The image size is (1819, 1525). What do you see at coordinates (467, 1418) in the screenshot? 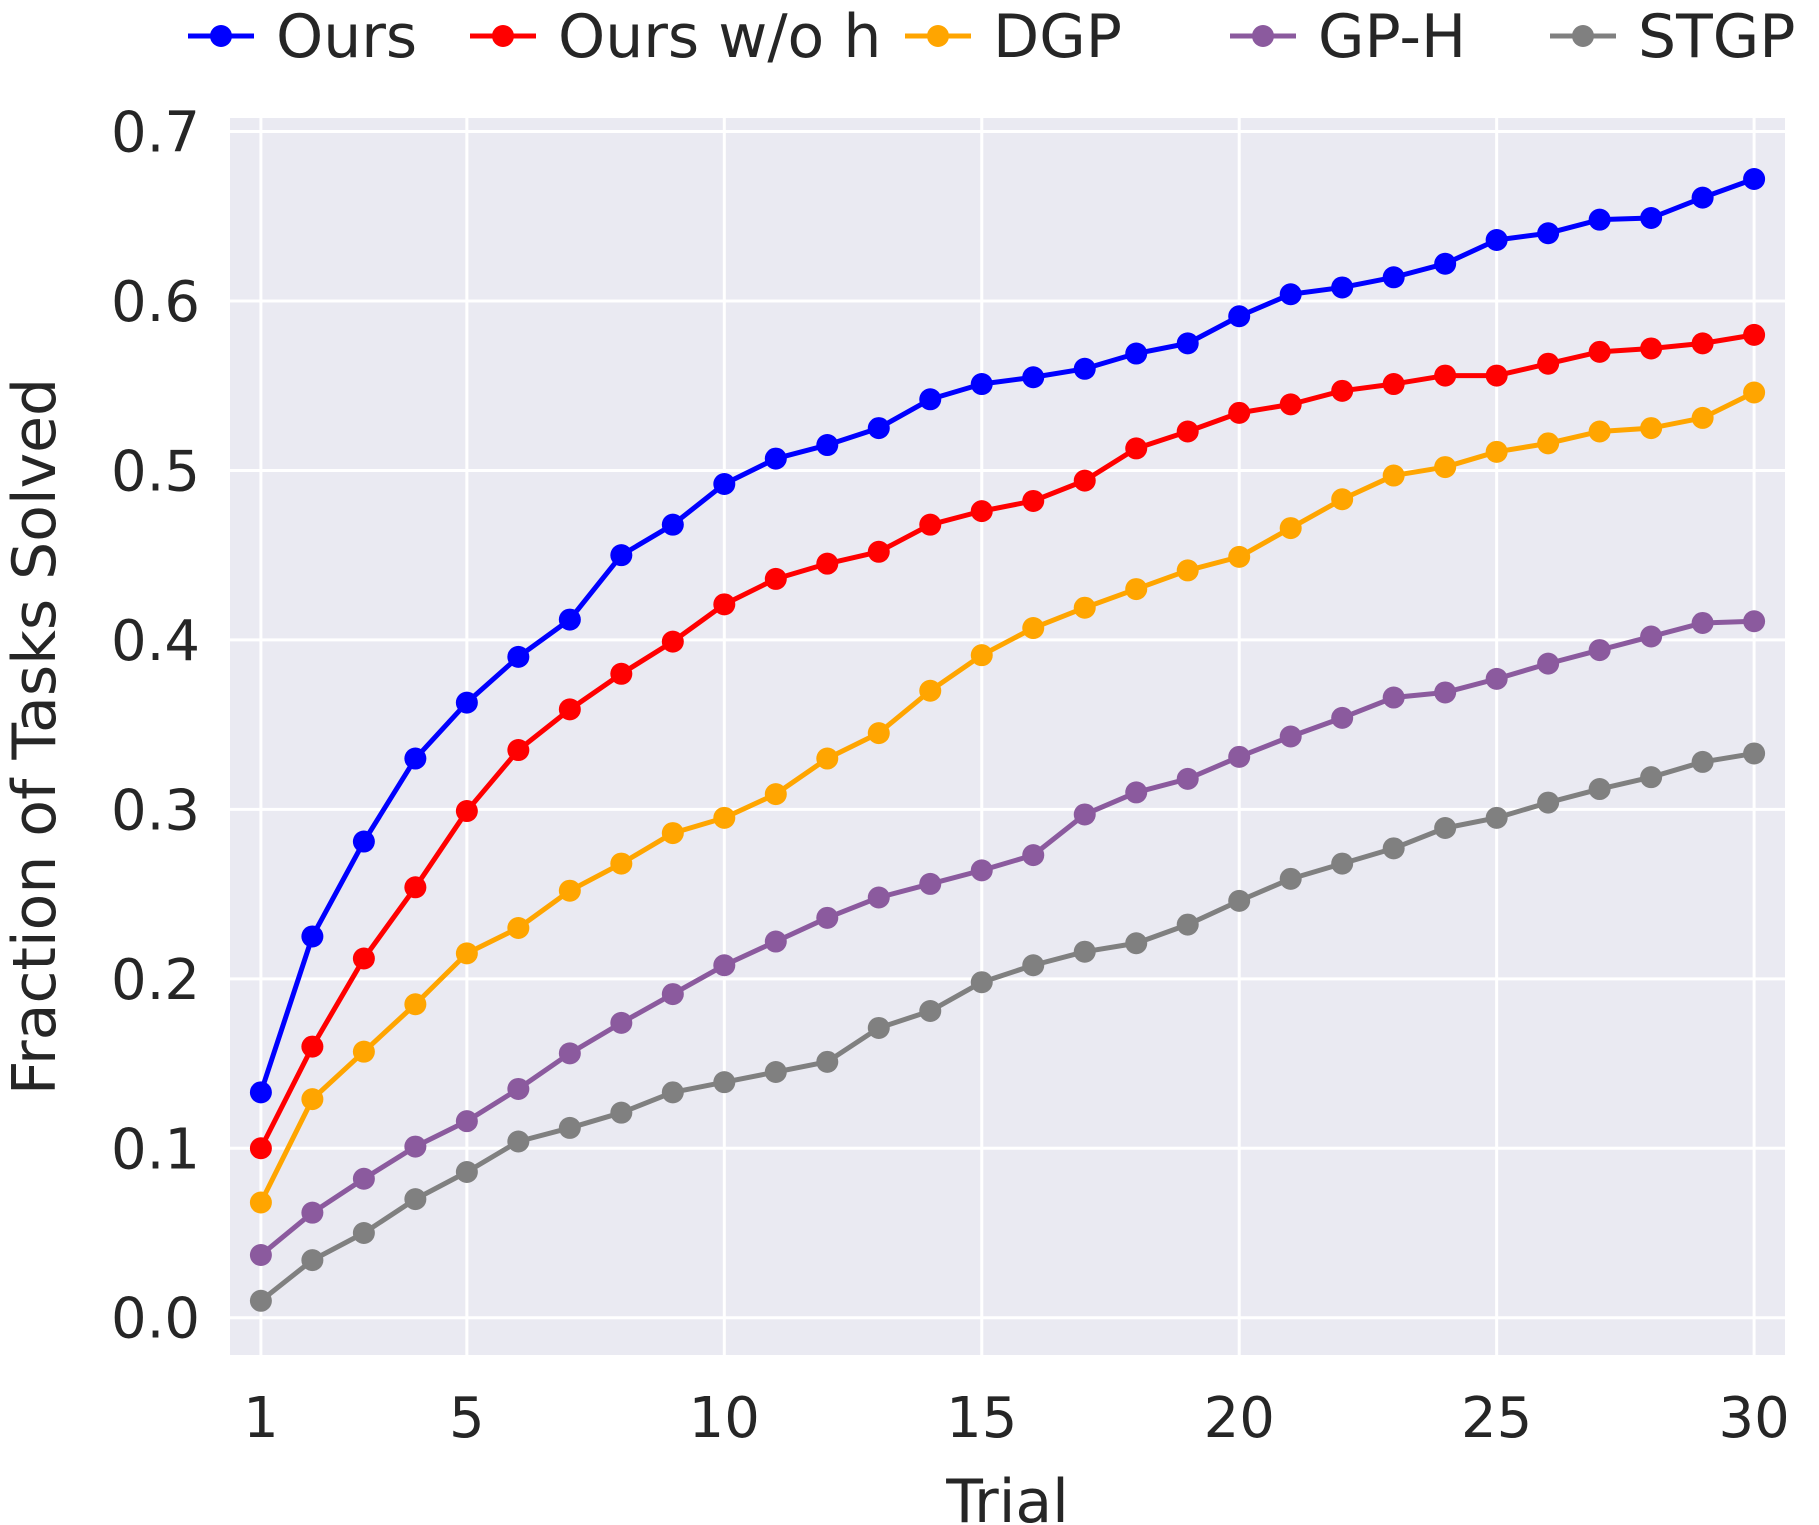
I see `x-tick-label: 5` at bounding box center [467, 1418].